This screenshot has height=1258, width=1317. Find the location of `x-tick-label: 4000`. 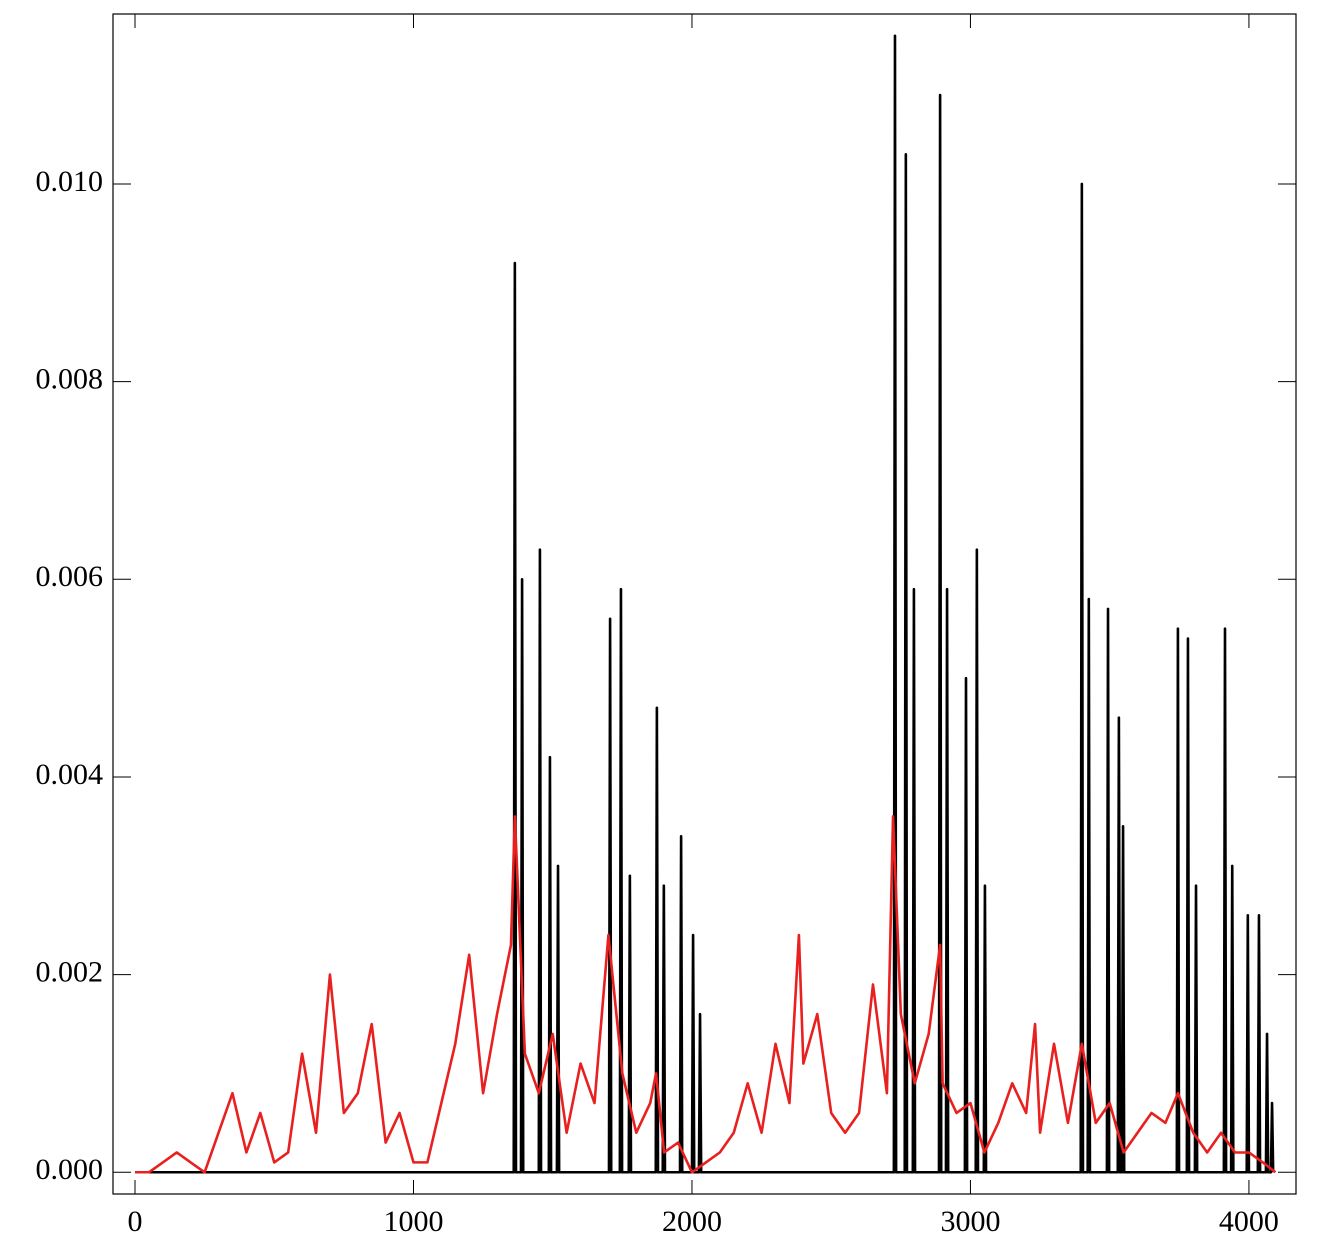

x-tick-label: 4000 is located at coordinates (1249, 1221).